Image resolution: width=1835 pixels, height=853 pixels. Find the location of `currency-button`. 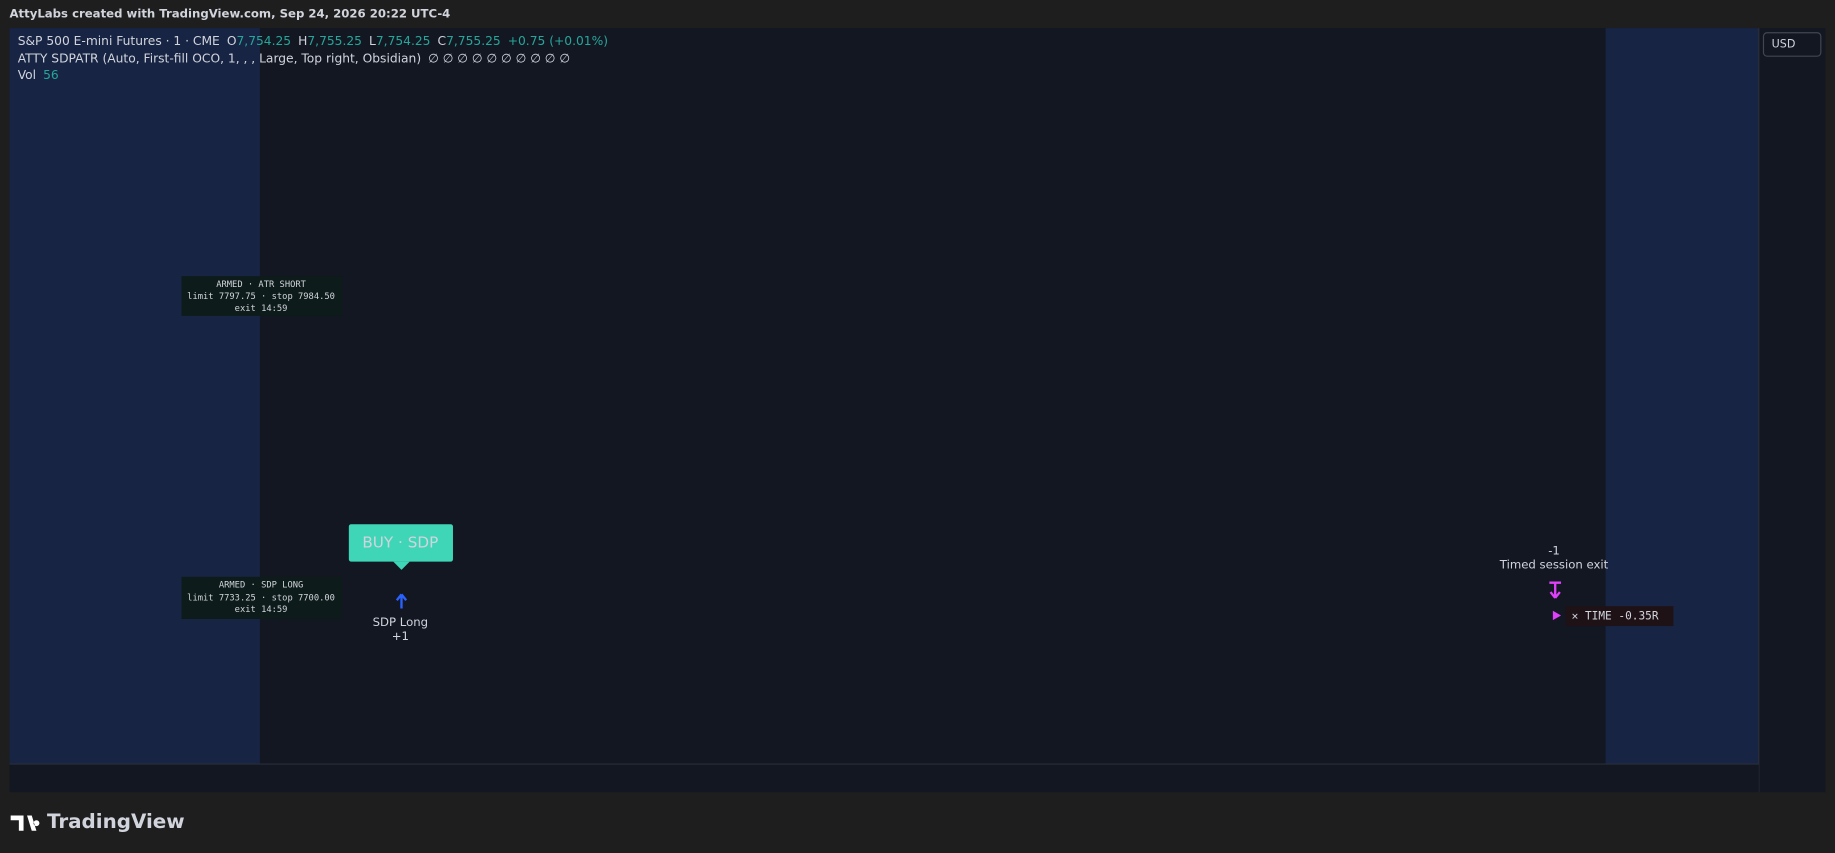

currency-button is located at coordinates (1792, 44).